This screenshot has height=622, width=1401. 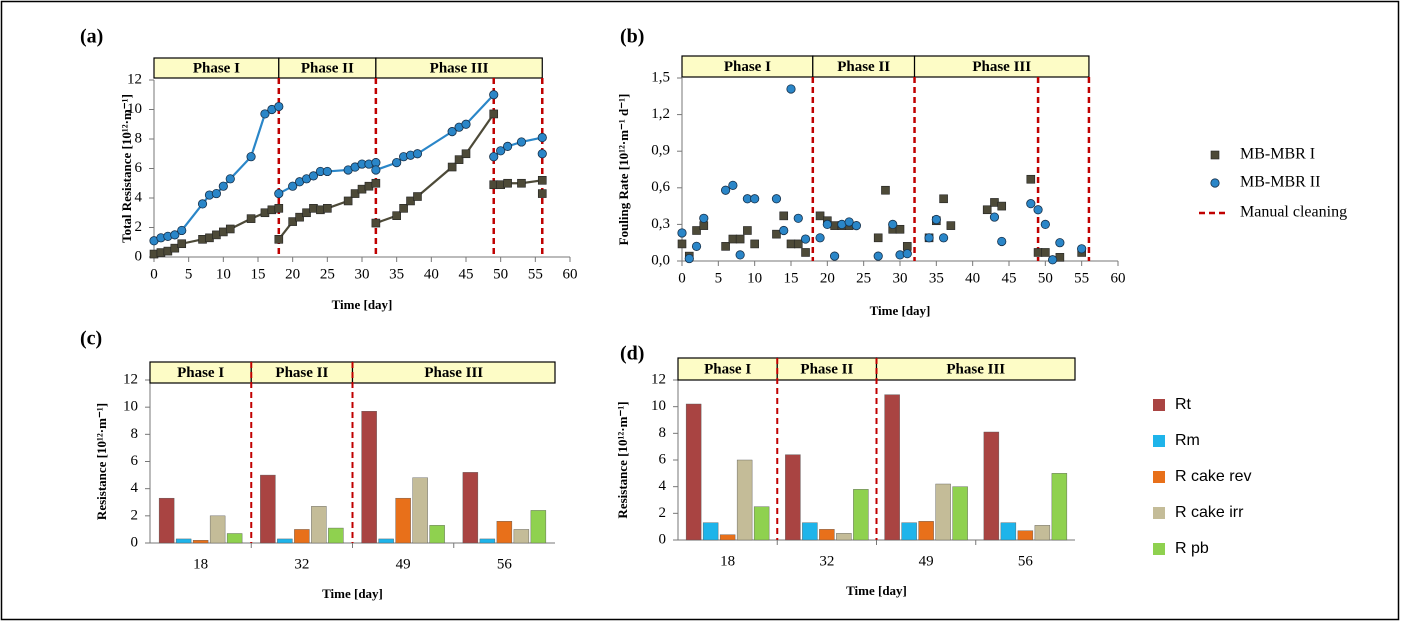 I want to click on x-tick-label: 45, so click(x=1009, y=278).